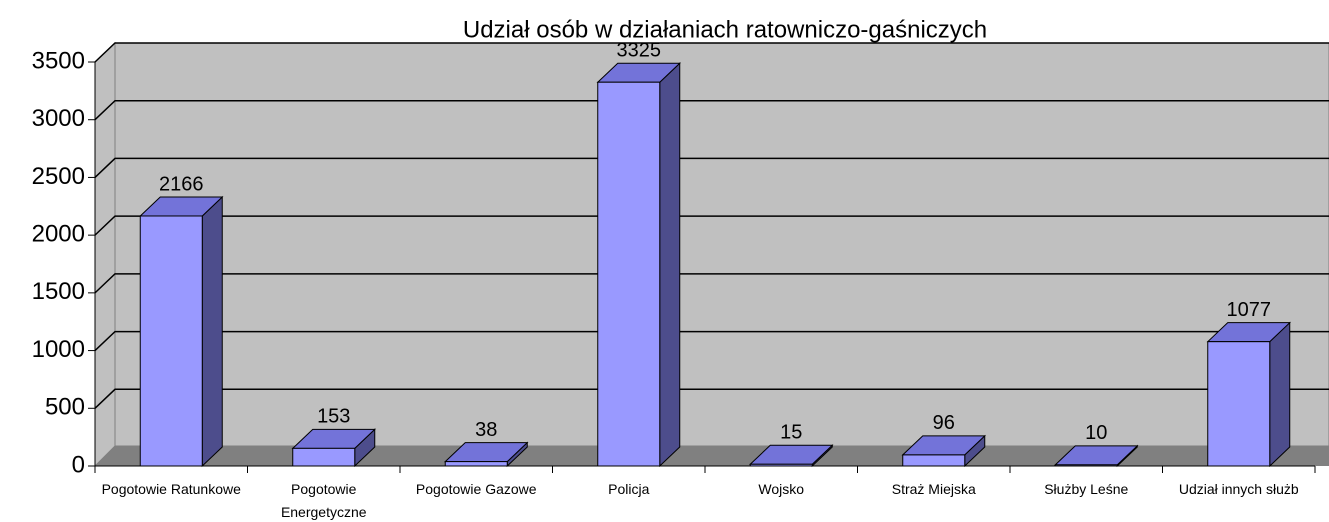 This screenshot has height=522, width=1329. What do you see at coordinates (78, 464) in the screenshot?
I see `y-tick-label: 0` at bounding box center [78, 464].